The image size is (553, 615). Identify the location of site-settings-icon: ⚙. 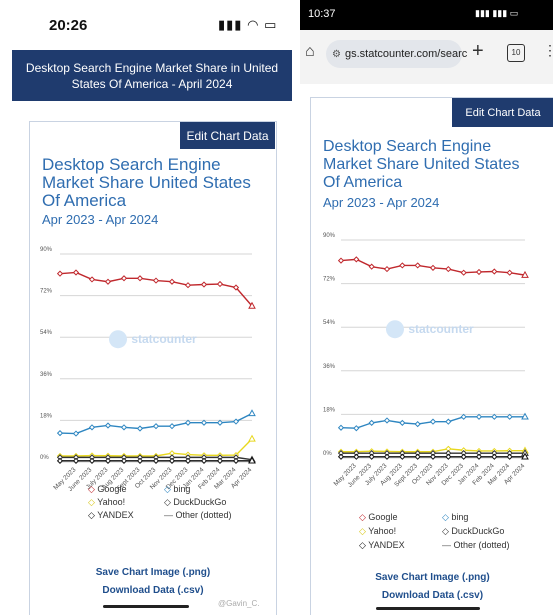
(336, 54).